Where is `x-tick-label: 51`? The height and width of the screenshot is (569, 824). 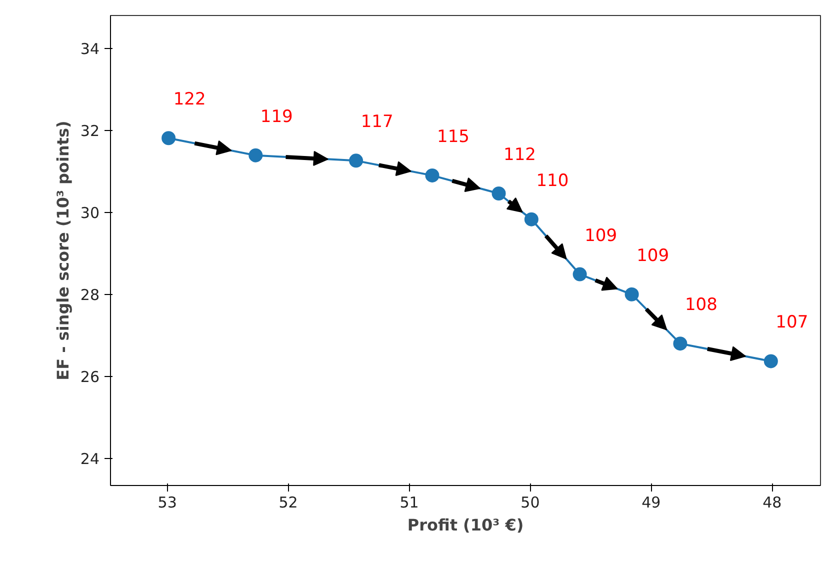 x-tick-label: 51 is located at coordinates (409, 503).